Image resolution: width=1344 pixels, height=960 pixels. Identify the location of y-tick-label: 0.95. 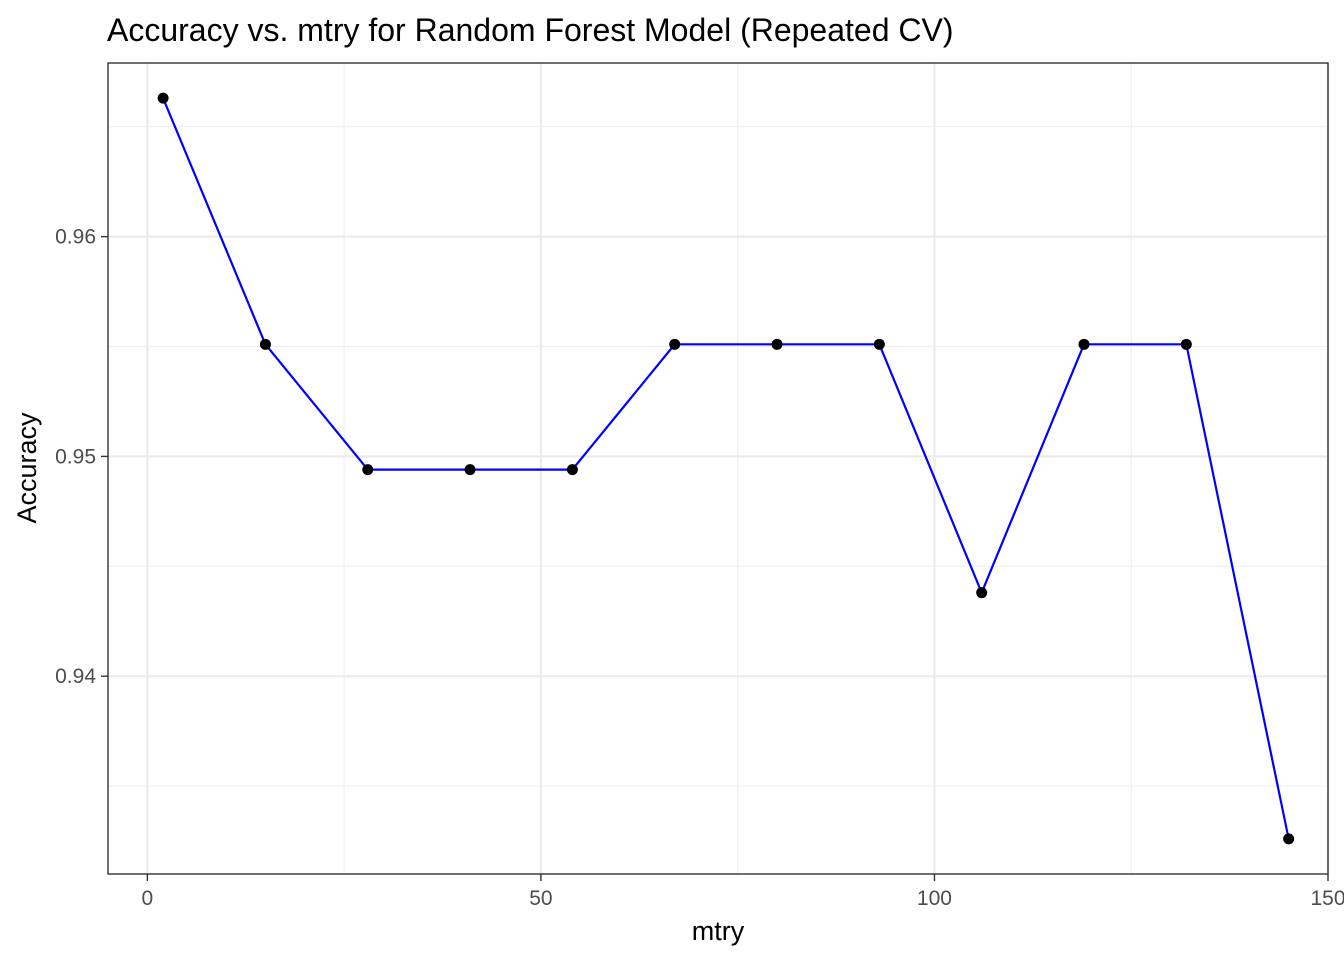
(75, 456).